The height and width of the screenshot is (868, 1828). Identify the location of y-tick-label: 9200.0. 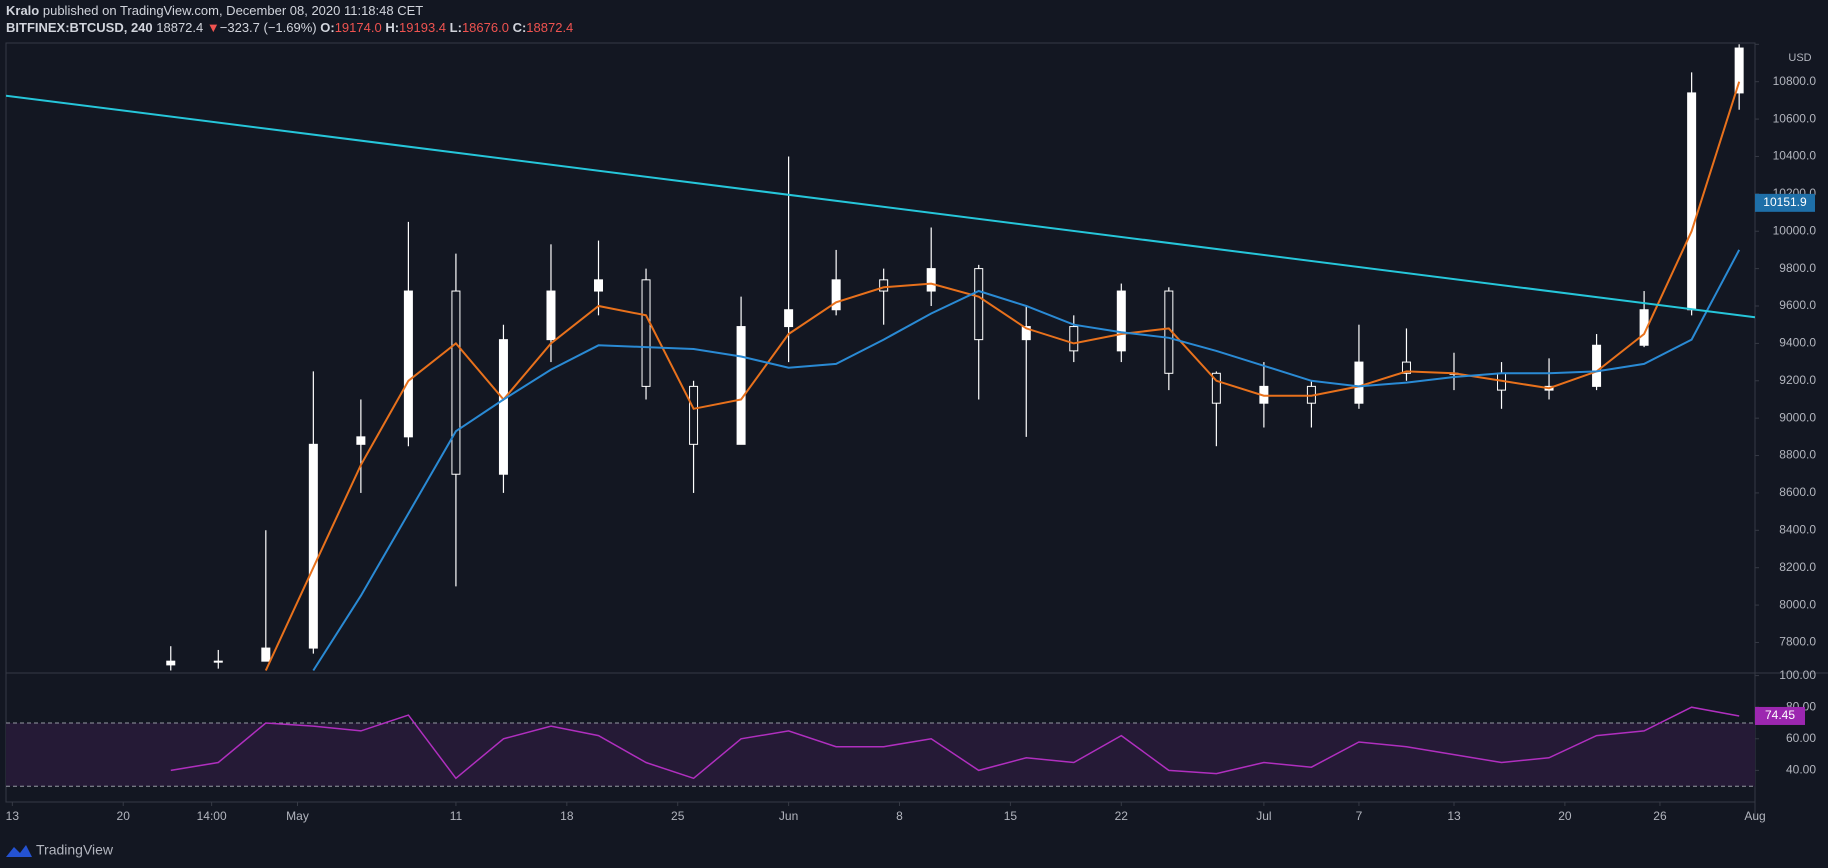
(1797, 380).